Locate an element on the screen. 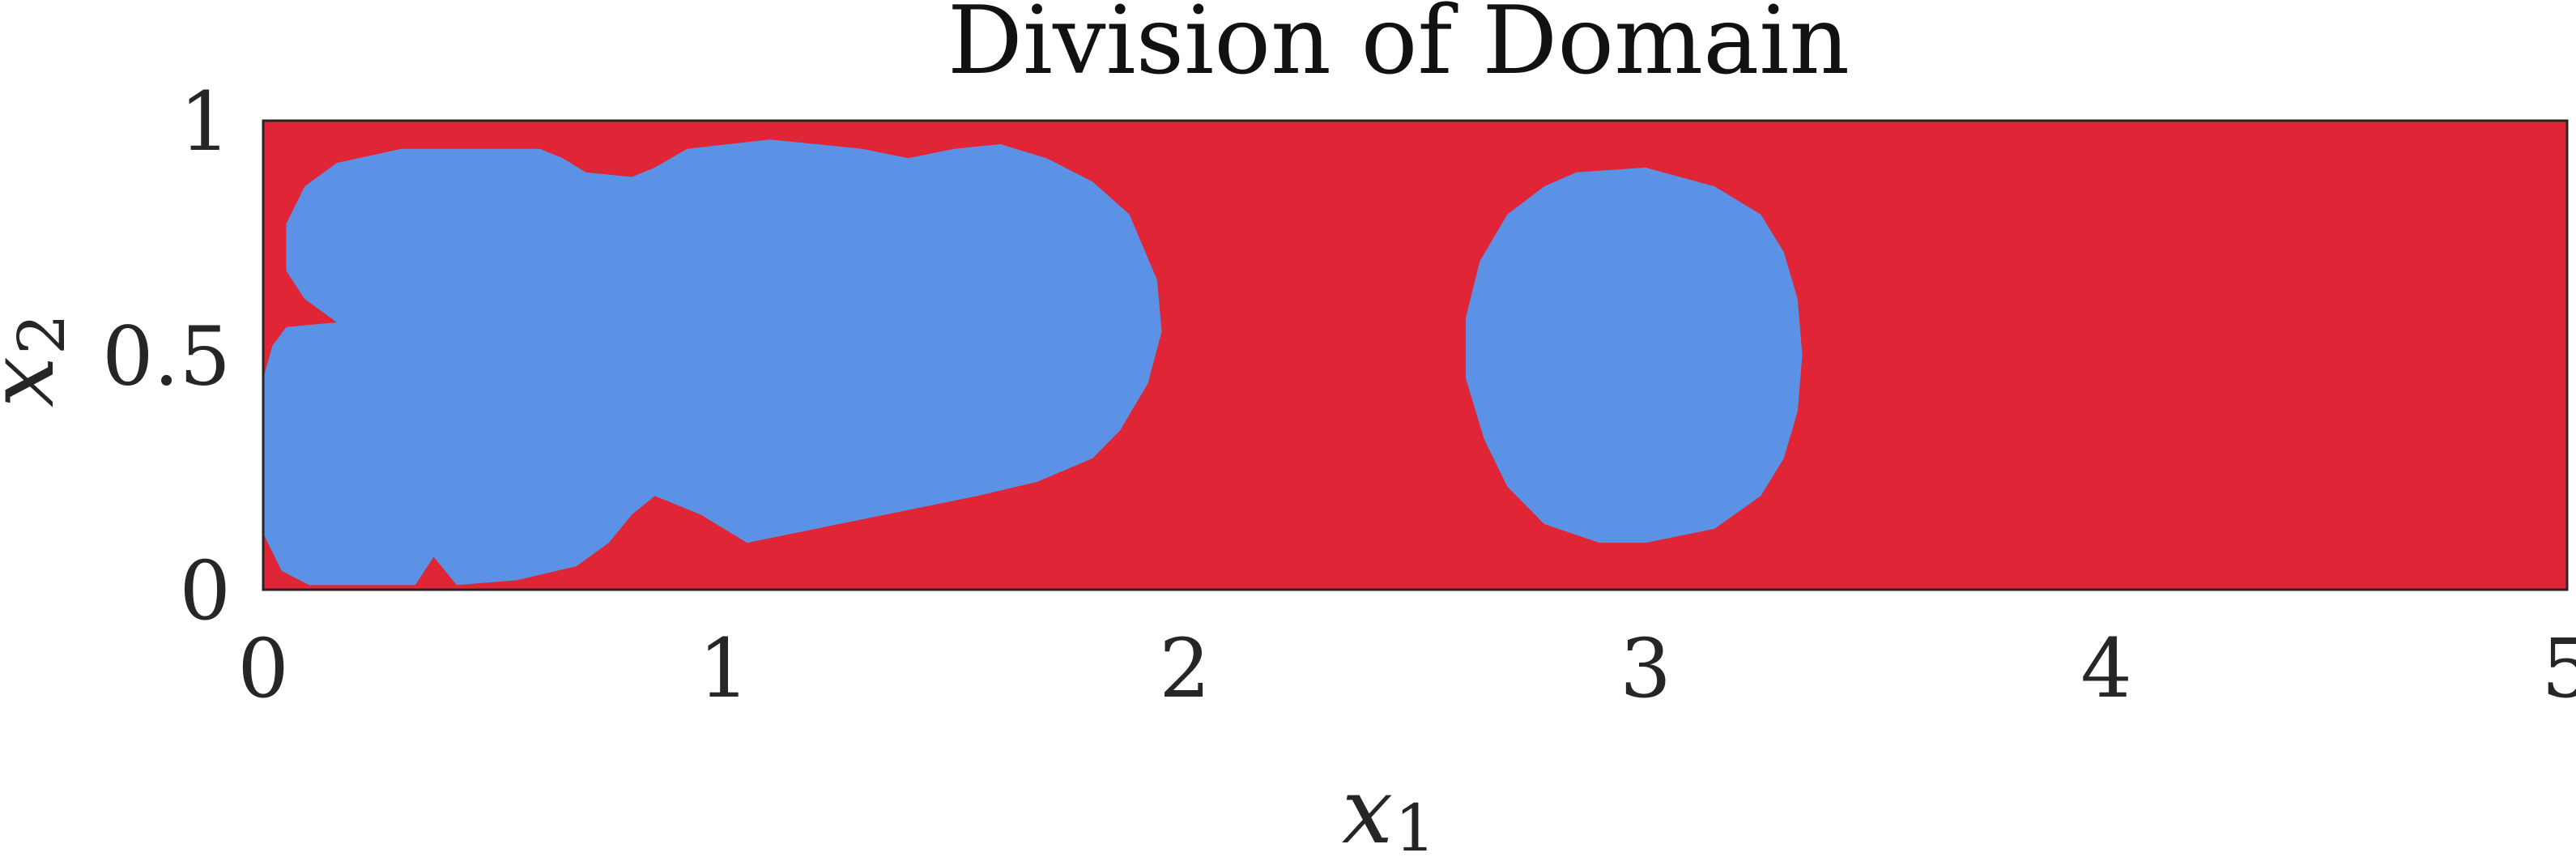 The width and height of the screenshot is (2576, 857). x-tick-label: 0 is located at coordinates (263, 668).